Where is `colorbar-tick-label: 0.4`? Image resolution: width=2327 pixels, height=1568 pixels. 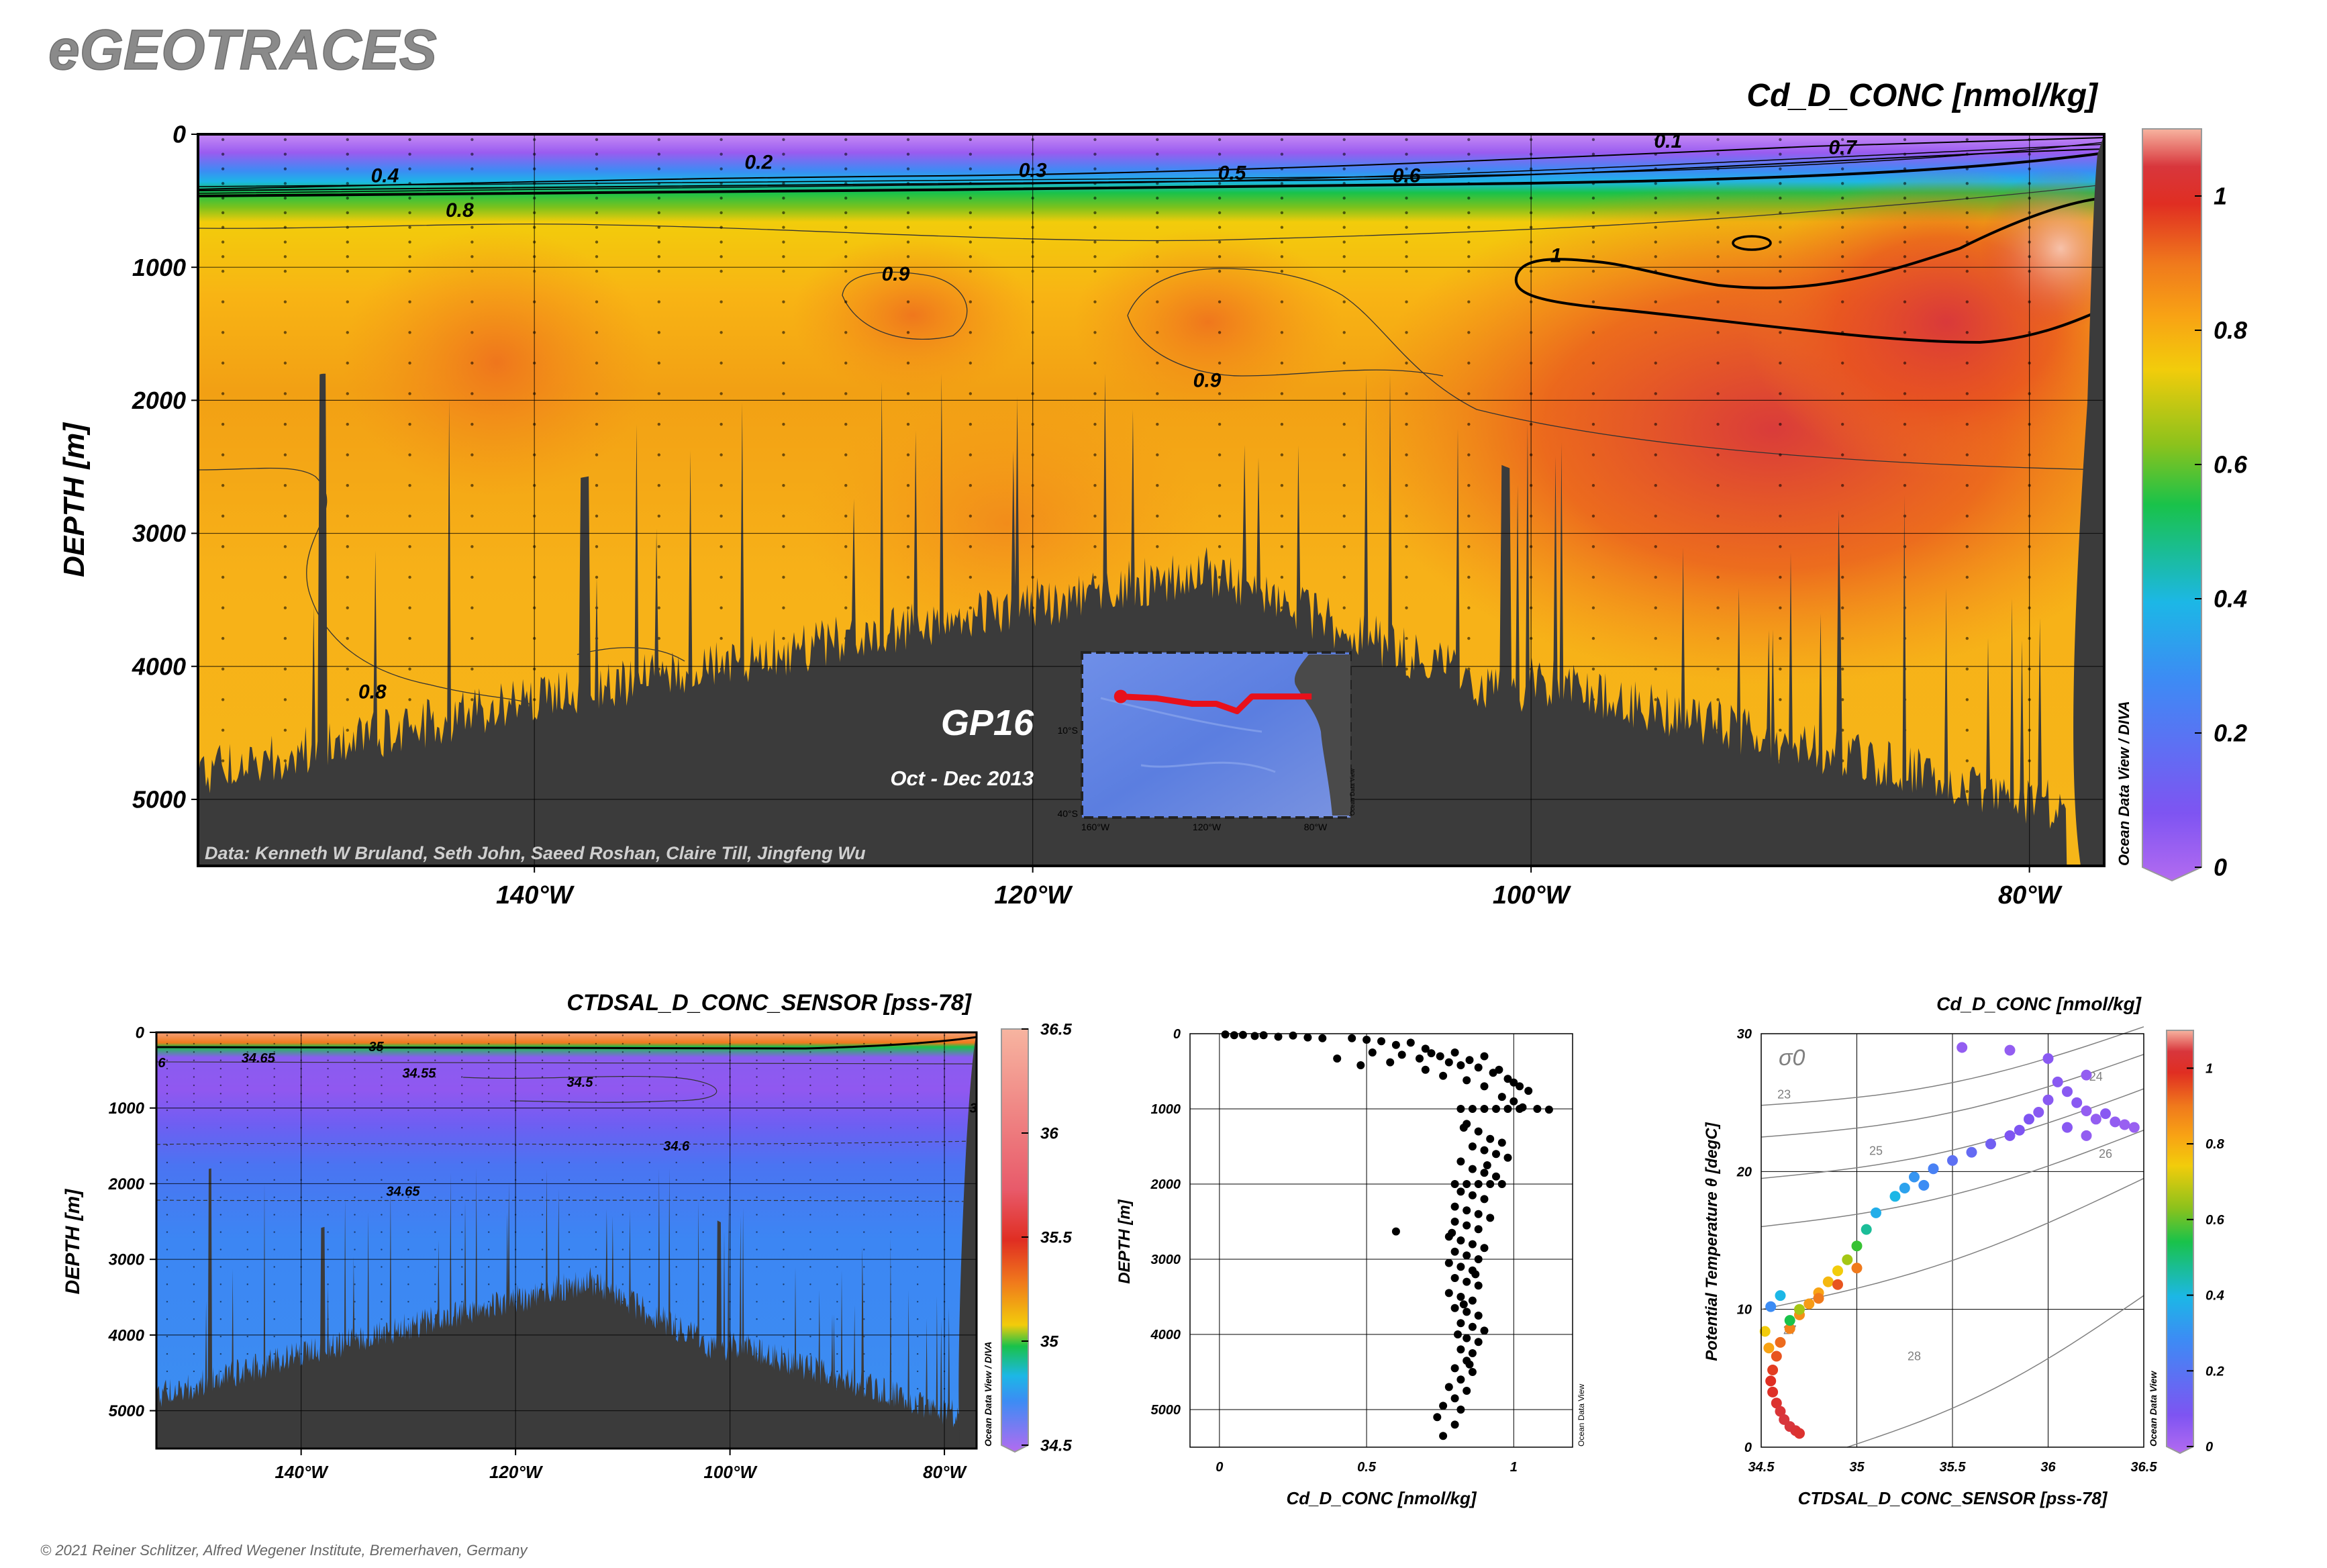 colorbar-tick-label: 0.4 is located at coordinates (2230, 599).